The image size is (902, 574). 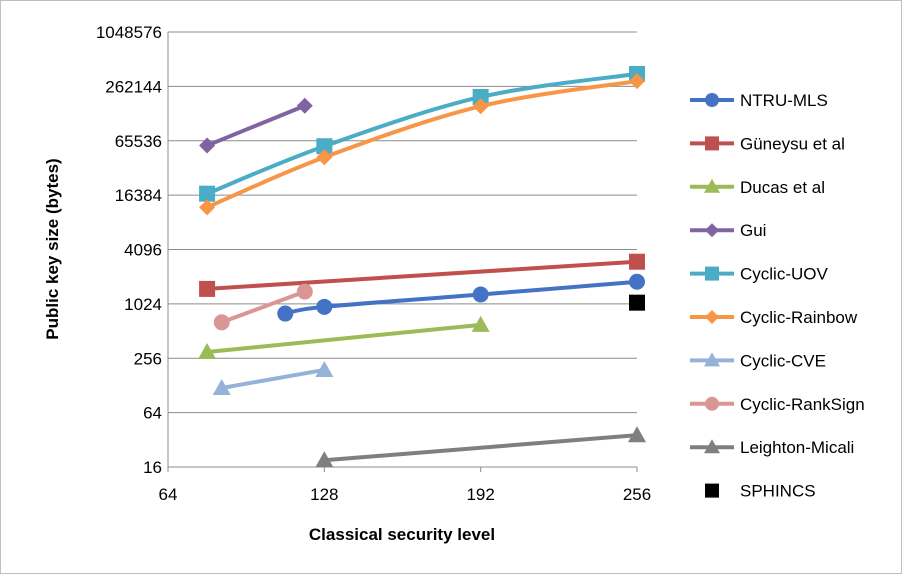 I want to click on series-line-leighton-micali, so click(x=481, y=448).